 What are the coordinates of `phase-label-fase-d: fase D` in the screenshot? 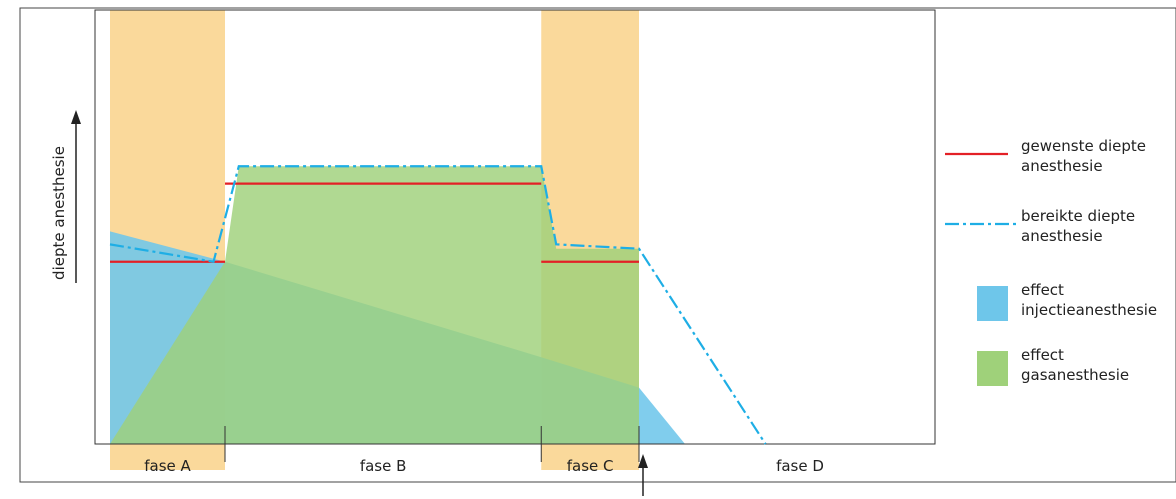 It's located at (800, 466).